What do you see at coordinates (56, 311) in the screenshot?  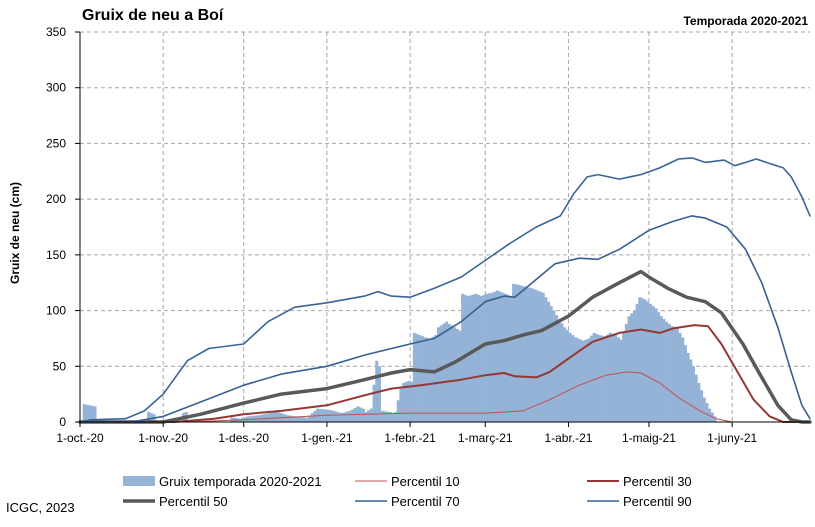 I see `y-tick-label: 100` at bounding box center [56, 311].